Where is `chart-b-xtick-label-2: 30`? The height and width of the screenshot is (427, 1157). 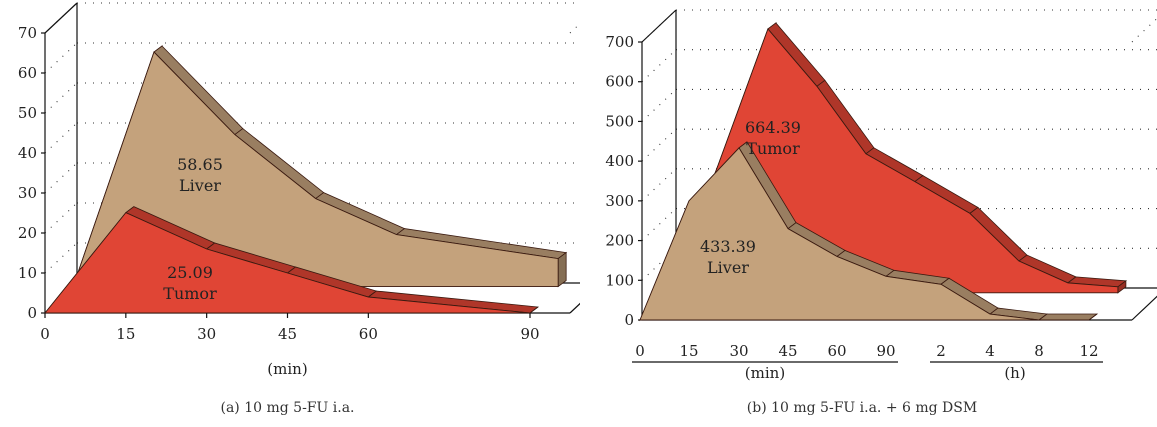
chart-b-xtick-label-2: 30 is located at coordinates (738, 351).